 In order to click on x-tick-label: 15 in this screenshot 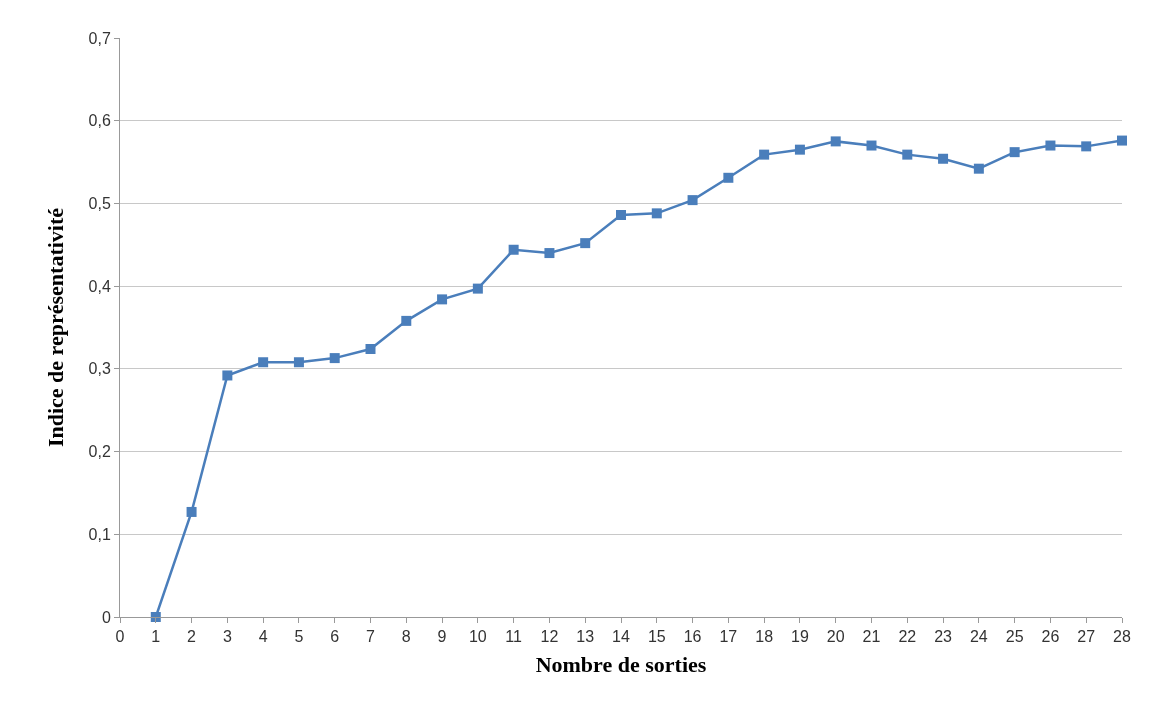, I will do `click(656, 637)`.